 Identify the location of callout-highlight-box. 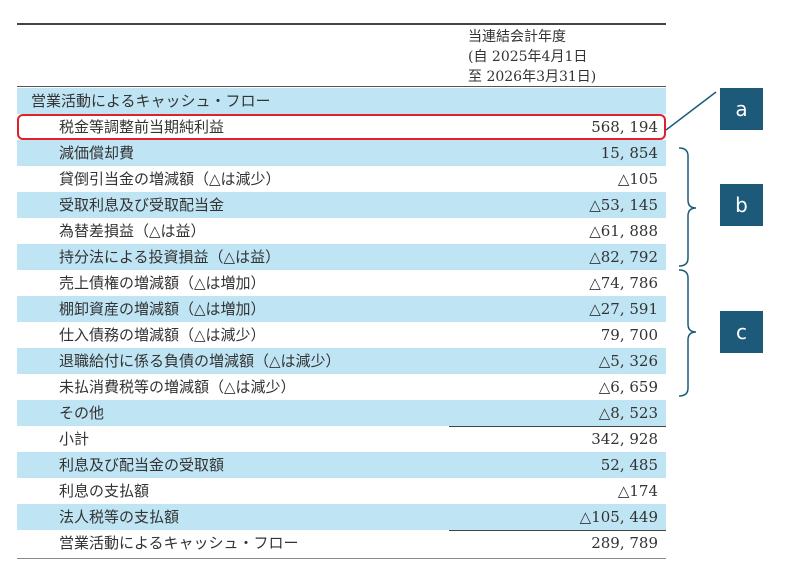
(341, 127).